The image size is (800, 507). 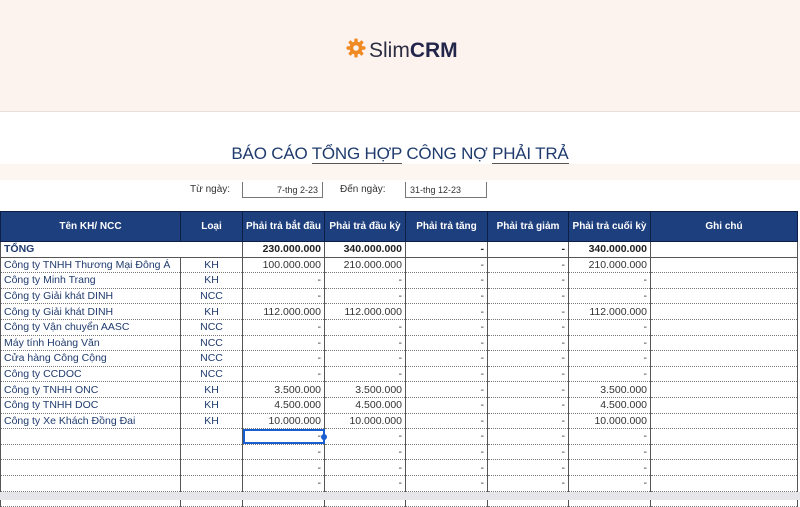 I want to click on table-cell: Máy tính Hoàng Văn, so click(x=90, y=343).